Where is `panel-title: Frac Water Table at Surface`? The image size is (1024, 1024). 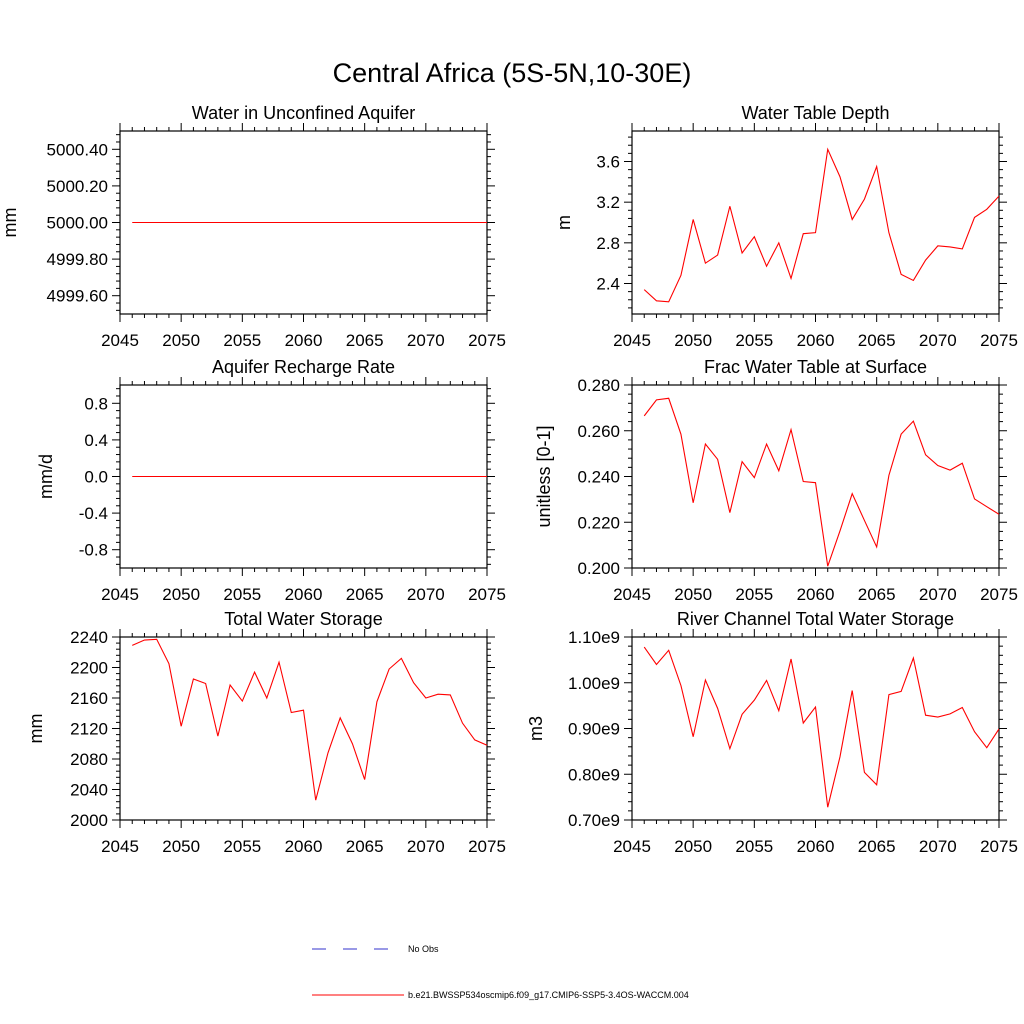
panel-title: Frac Water Table at Surface is located at coordinates (815, 367).